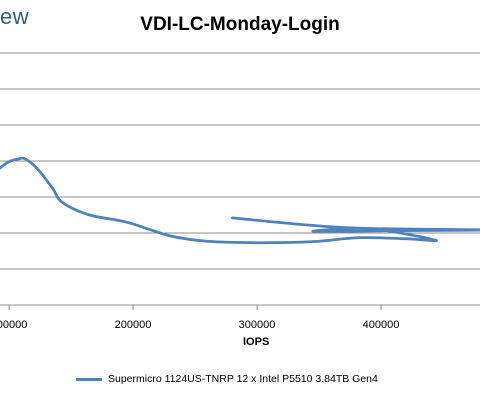 The height and width of the screenshot is (401, 480). Describe the element at coordinates (257, 325) in the screenshot. I see `x-tick-label: 300000` at that location.